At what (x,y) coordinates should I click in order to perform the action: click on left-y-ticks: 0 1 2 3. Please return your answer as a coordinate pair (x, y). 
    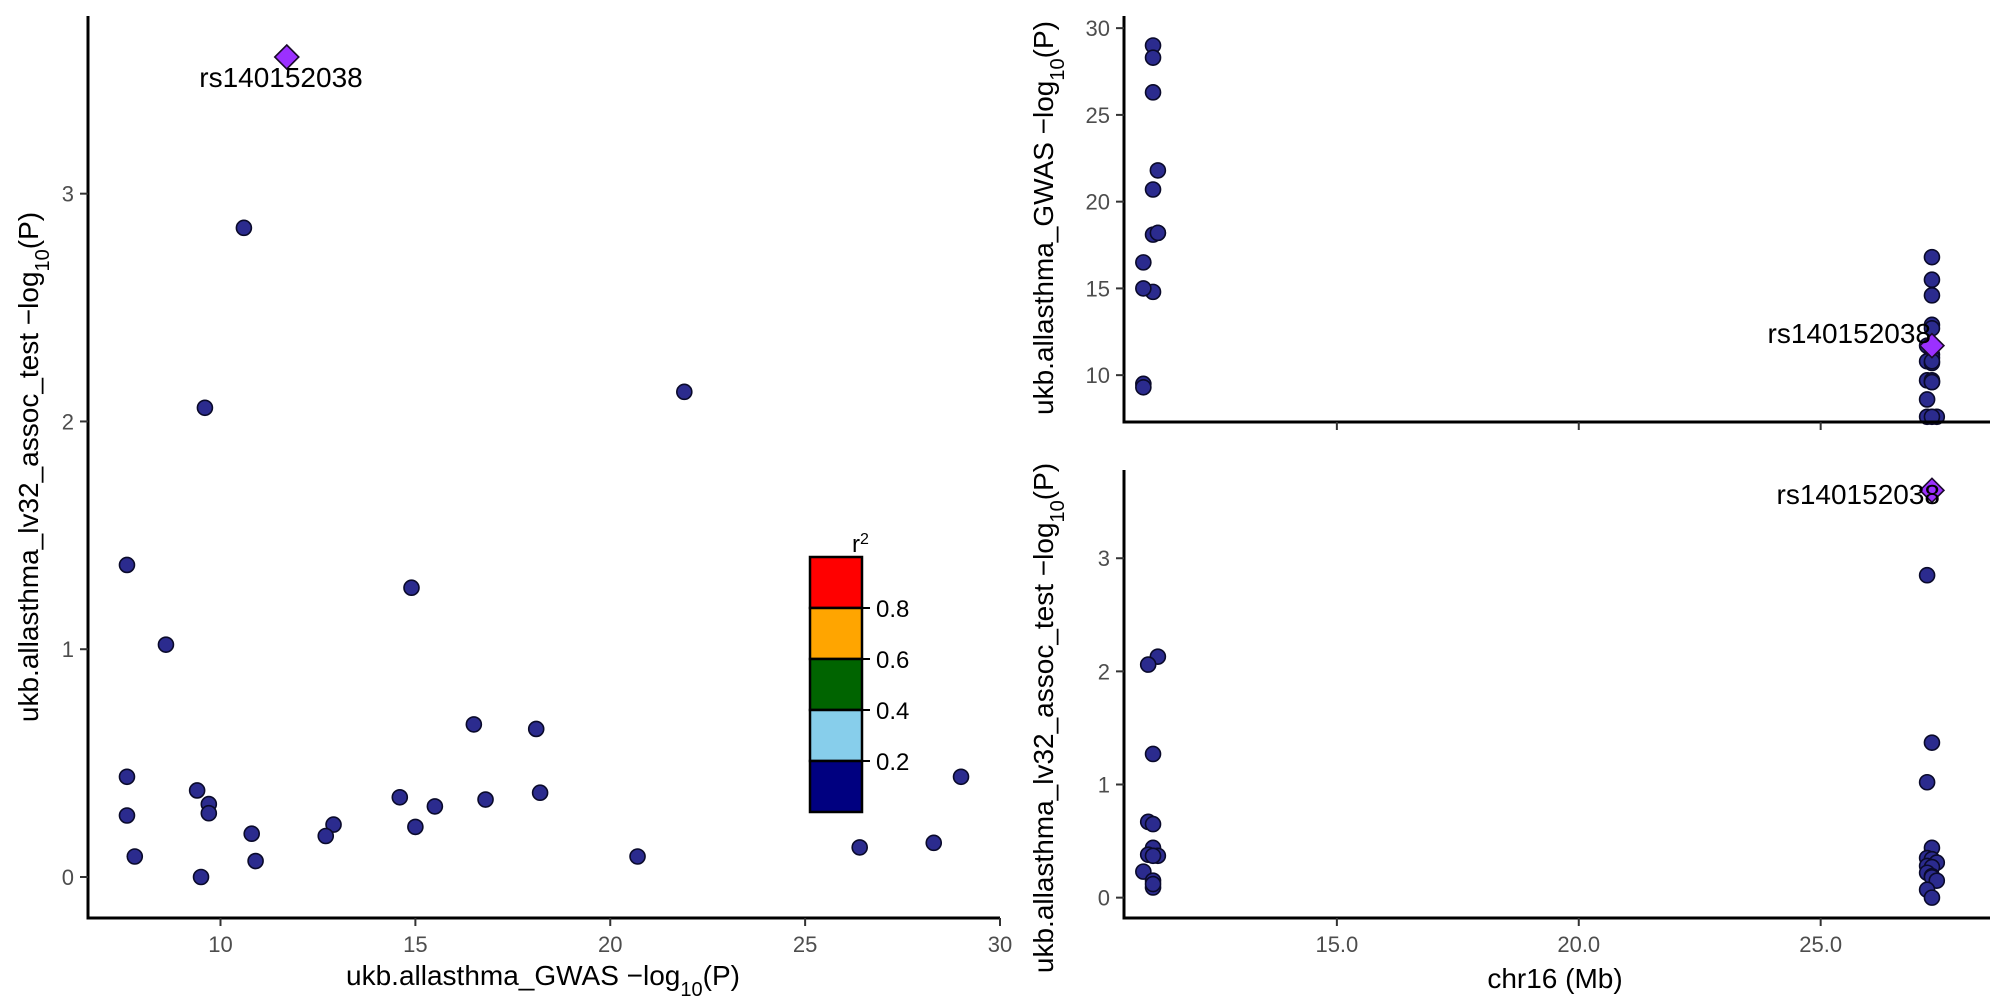
    Looking at the image, I should click on (75, 536).